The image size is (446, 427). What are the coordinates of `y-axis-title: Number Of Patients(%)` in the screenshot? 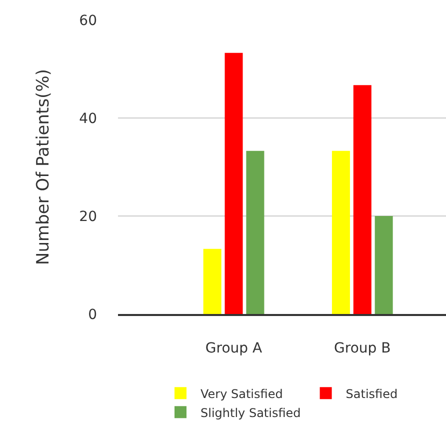 It's located at (44, 167).